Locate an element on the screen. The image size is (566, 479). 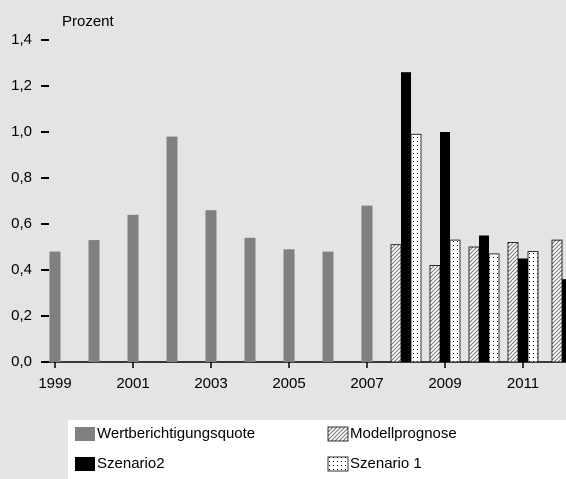
x-tick-label: 2007 is located at coordinates (366, 383).